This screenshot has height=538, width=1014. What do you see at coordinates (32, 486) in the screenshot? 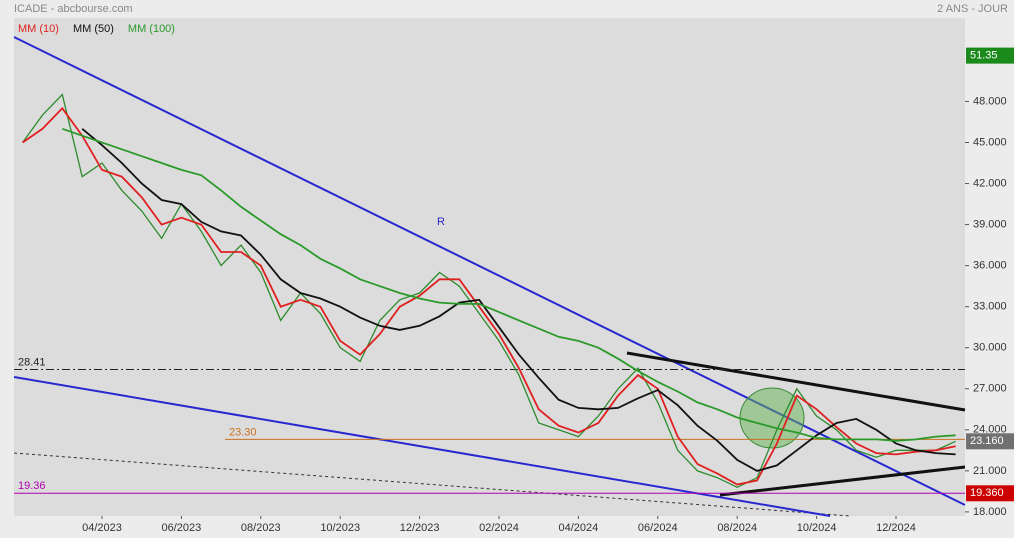
I see `horizontal-line-label: 19.36` at bounding box center [32, 486].